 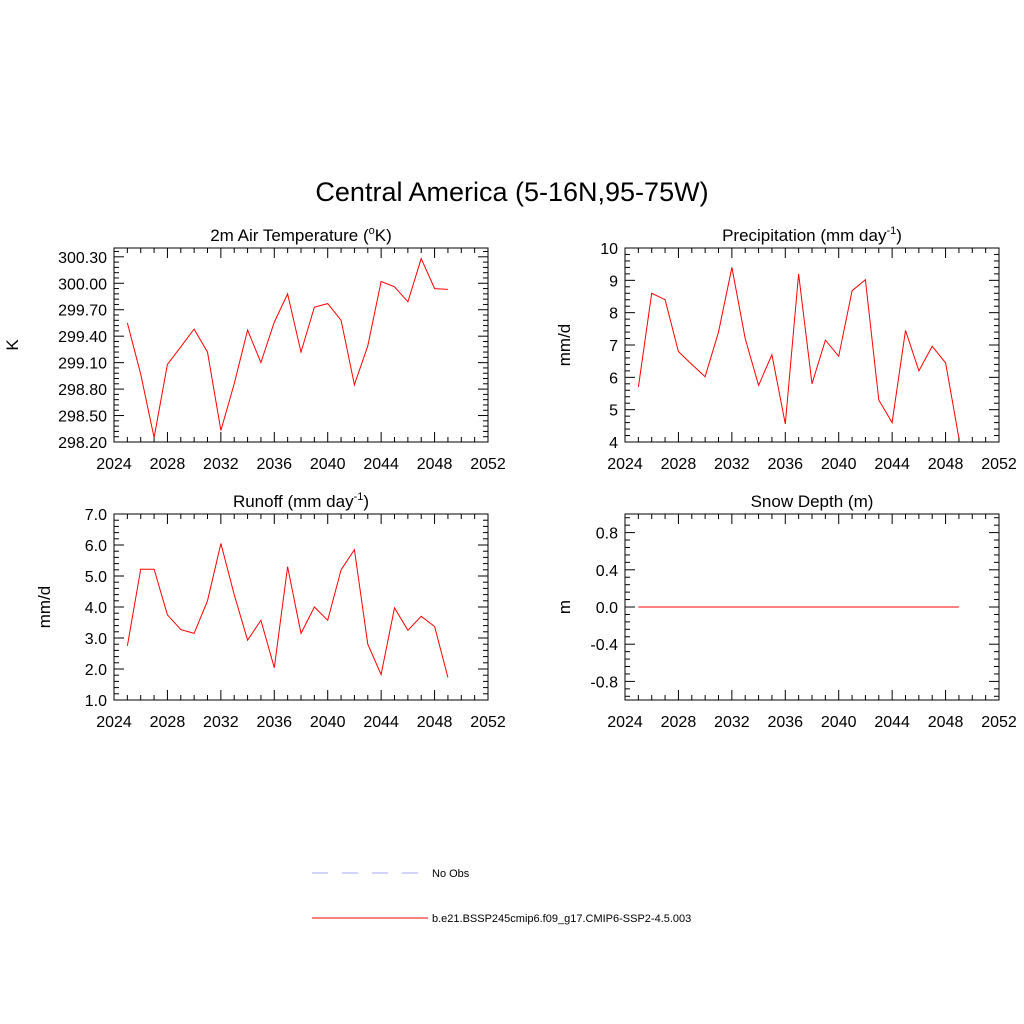 What do you see at coordinates (82, 311) in the screenshot?
I see `y-tick-label: 299.70` at bounding box center [82, 311].